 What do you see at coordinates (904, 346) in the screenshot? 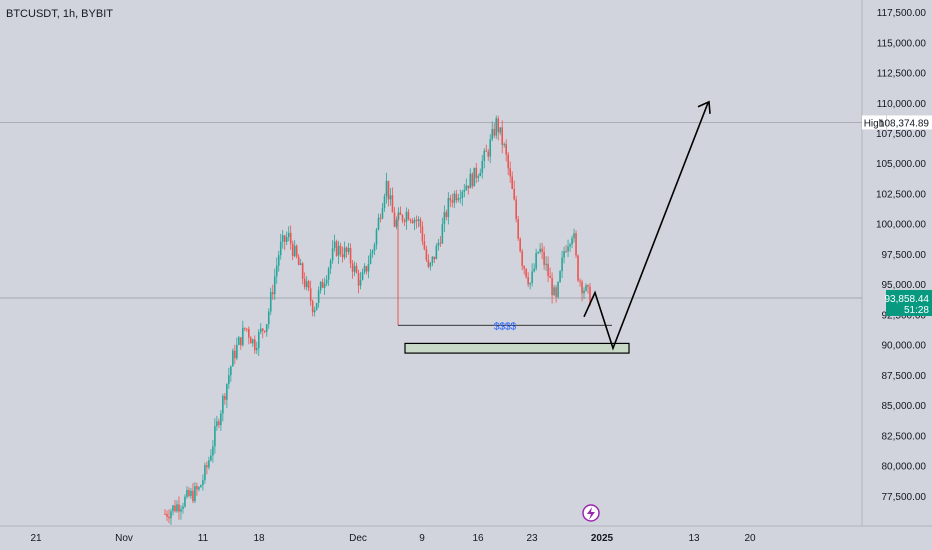
I see `y-tick-label: 90,000.00` at bounding box center [904, 346].